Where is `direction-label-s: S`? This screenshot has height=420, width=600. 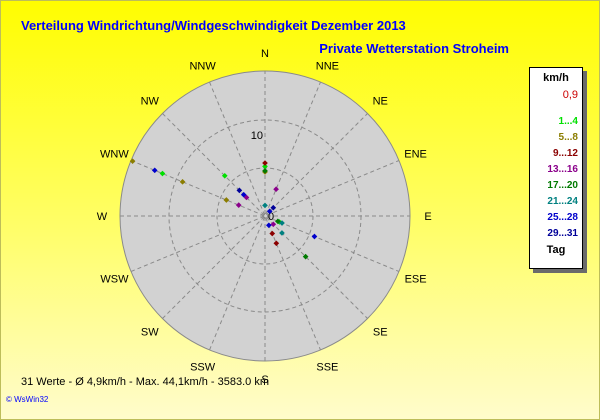
direction-label-s: S is located at coordinates (264, 380).